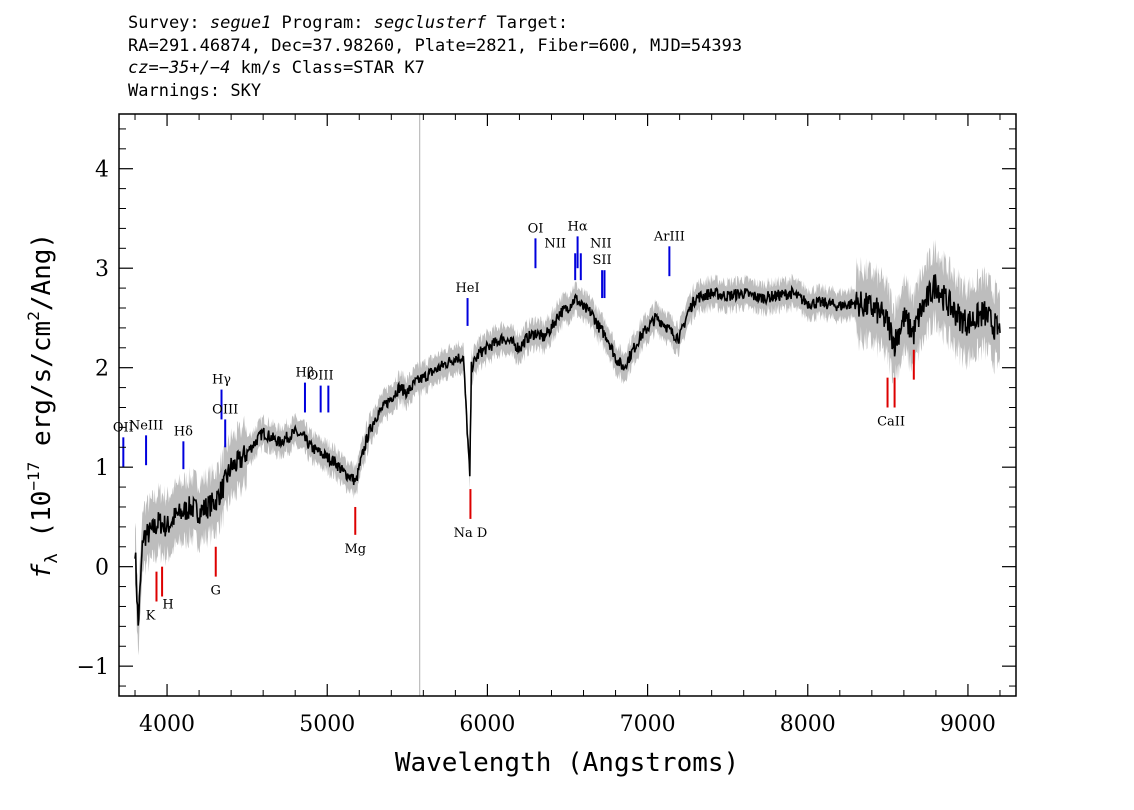 The height and width of the screenshot is (810, 1134). Describe the element at coordinates (648, 724) in the screenshot. I see `x-tick-label: 7000` at that location.